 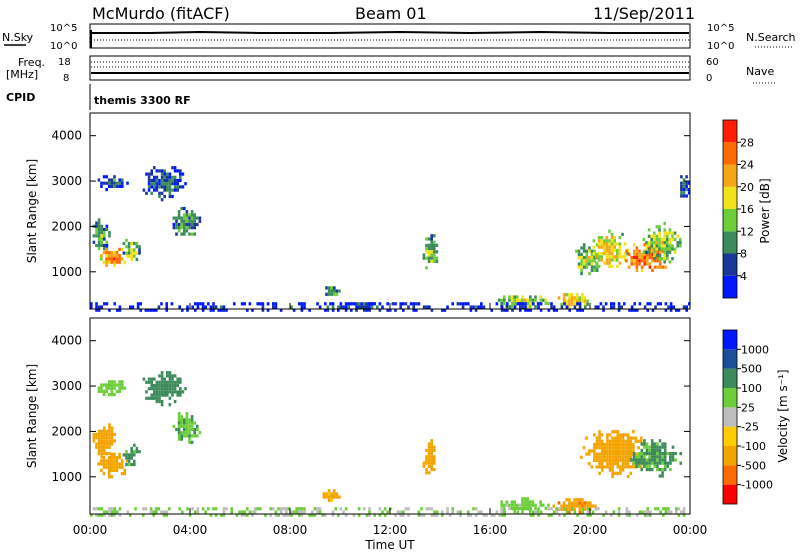 What do you see at coordinates (161, 13) in the screenshot?
I see `station-title: McMurdo (fitACF)` at bounding box center [161, 13].